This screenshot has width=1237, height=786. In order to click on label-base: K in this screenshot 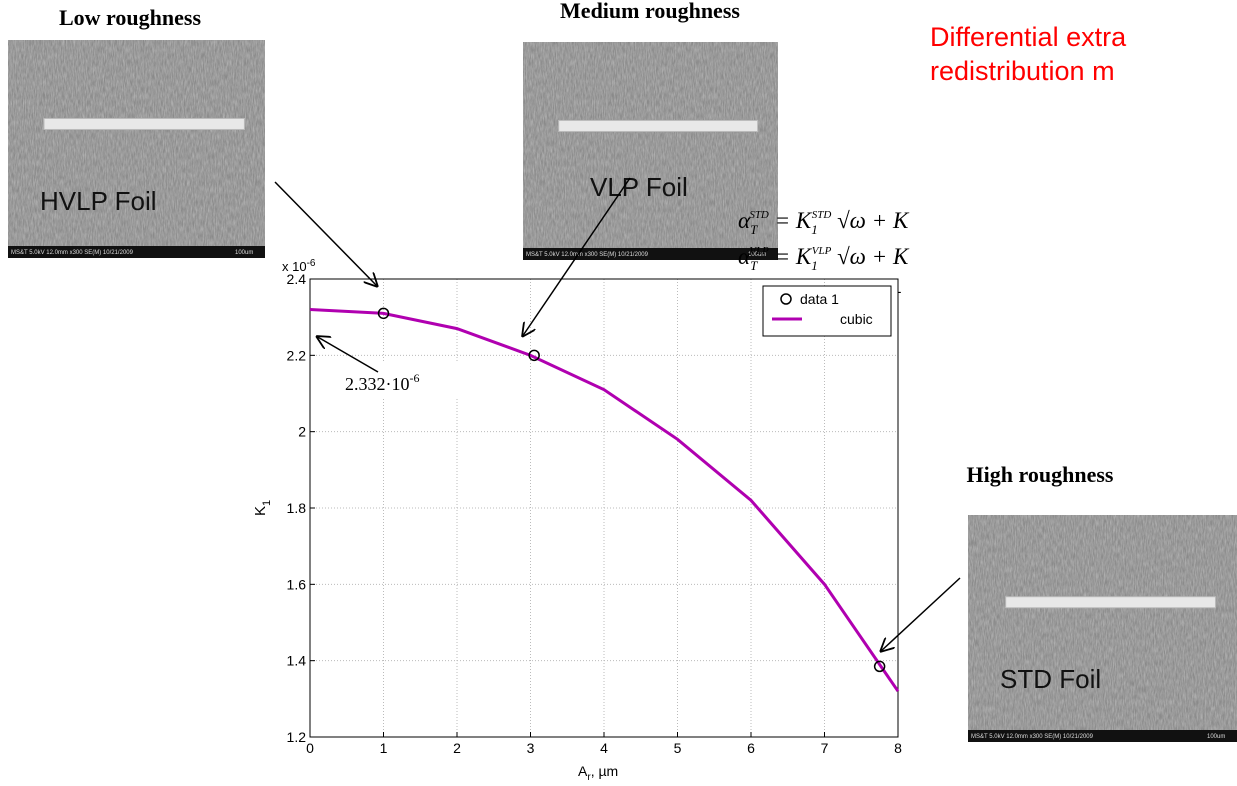, I will do `click(260, 511)`.